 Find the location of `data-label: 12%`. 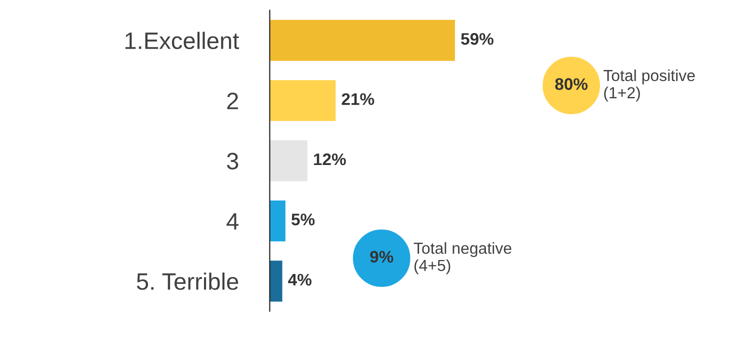

data-label: 12% is located at coordinates (330, 159).